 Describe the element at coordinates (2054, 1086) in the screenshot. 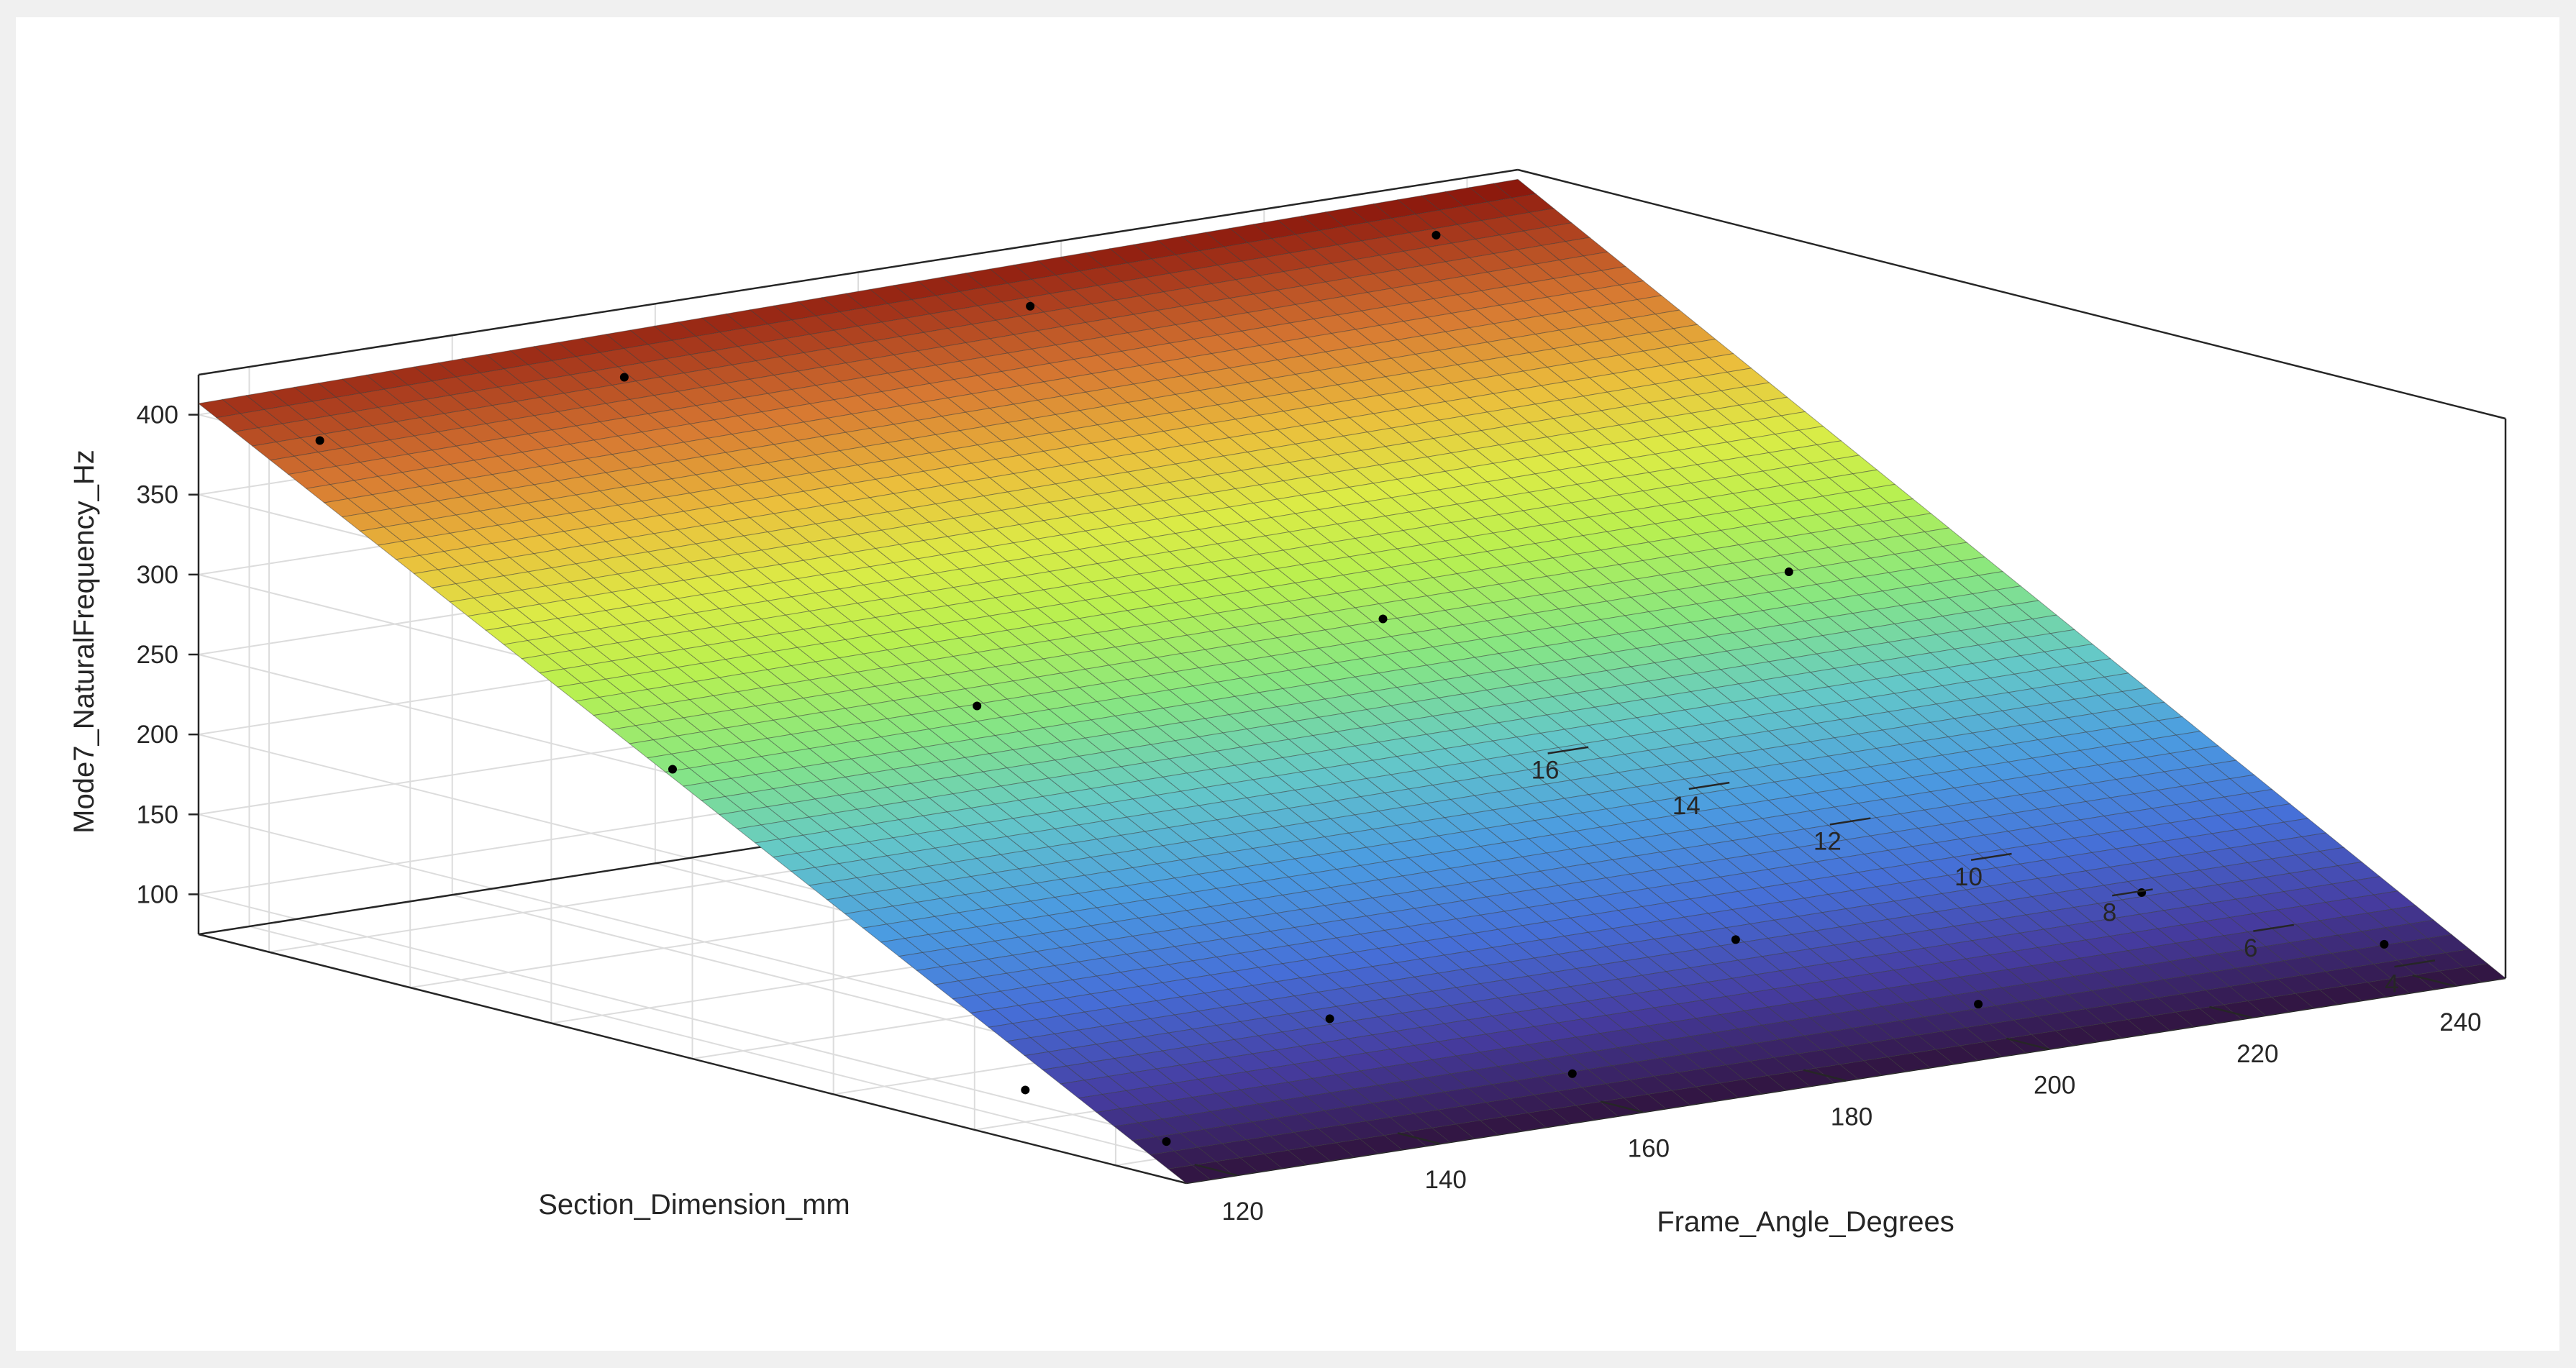

I see `x-tick-label: 200` at that location.